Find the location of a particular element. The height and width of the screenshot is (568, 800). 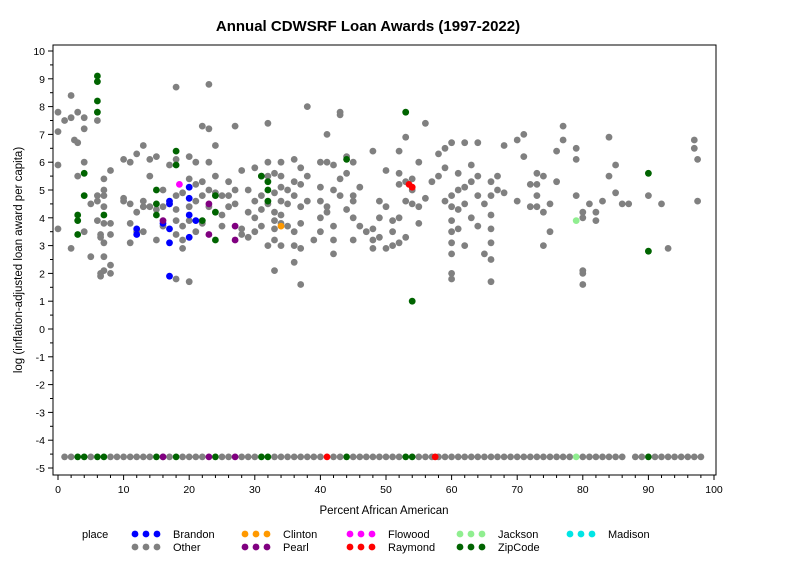

x-tick-label: 20 is located at coordinates (189, 490).